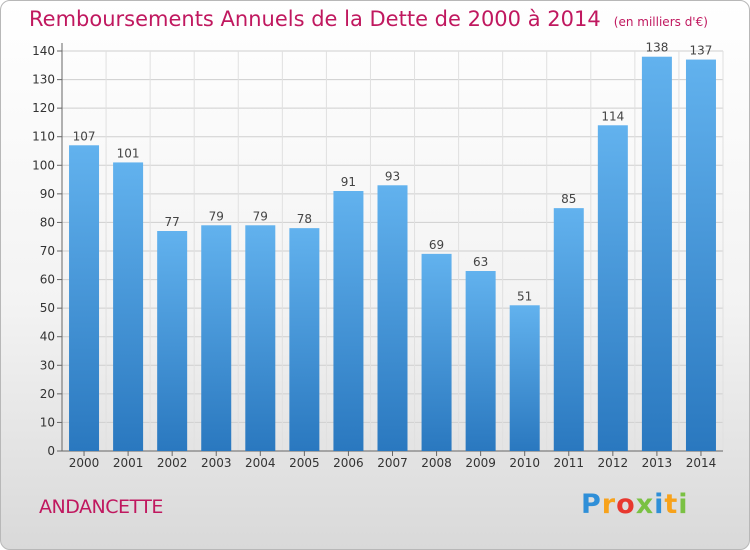  What do you see at coordinates (128, 463) in the screenshot?
I see `x-tick-label: 2001` at bounding box center [128, 463].